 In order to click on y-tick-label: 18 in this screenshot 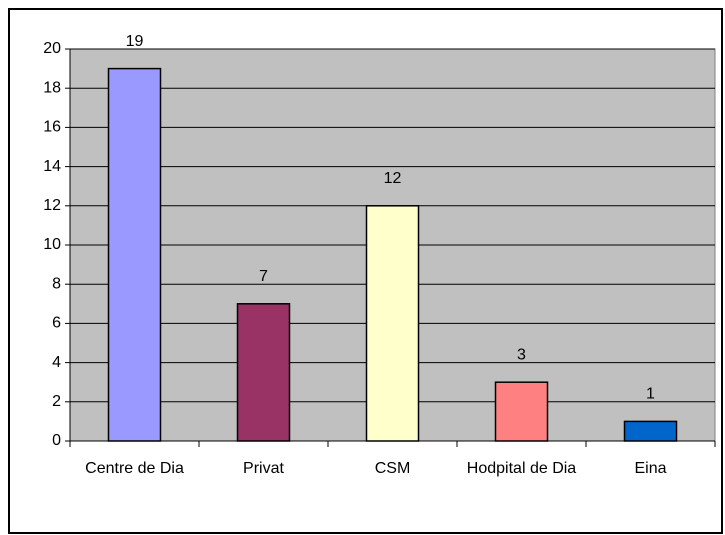, I will do `click(52, 87)`.